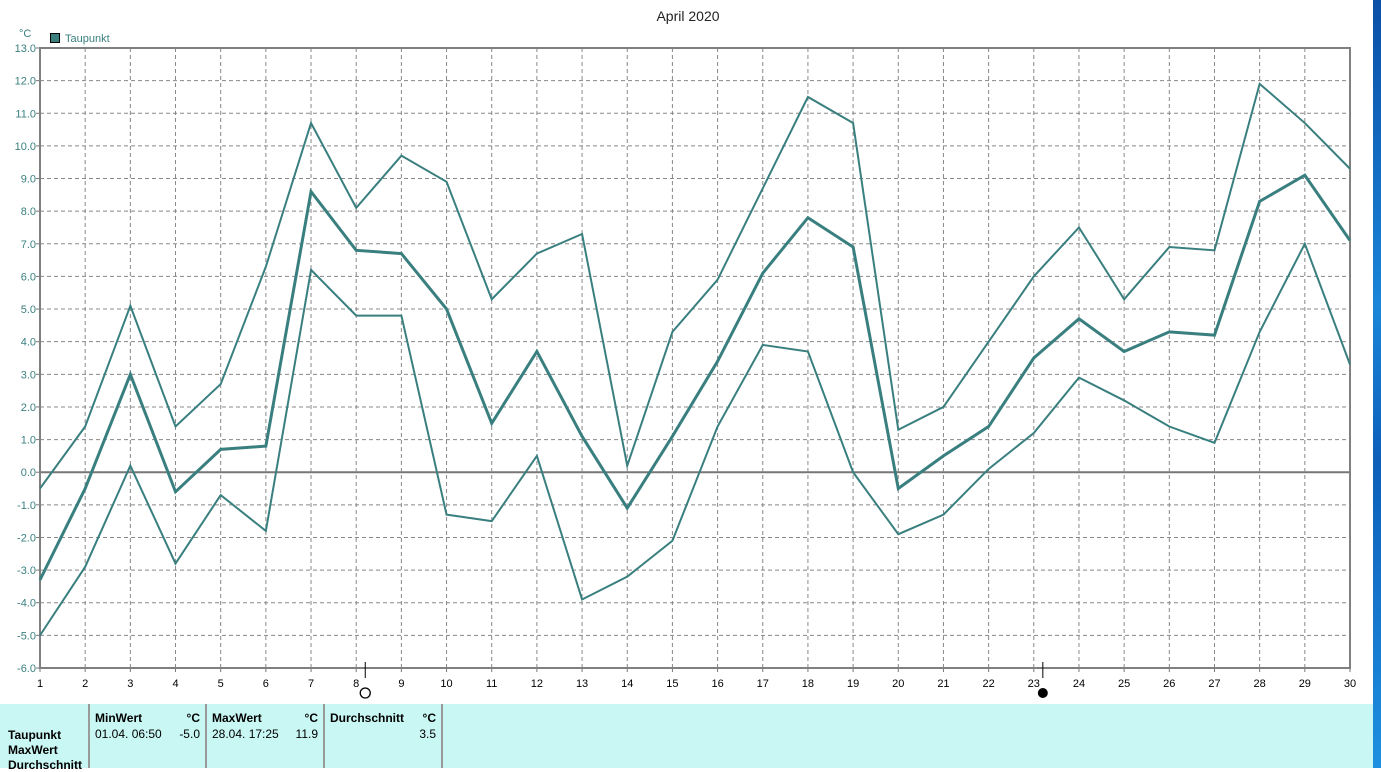 The image size is (1381, 772). Describe the element at coordinates (28, 473) in the screenshot. I see `y-tick-label: 0.0` at that location.